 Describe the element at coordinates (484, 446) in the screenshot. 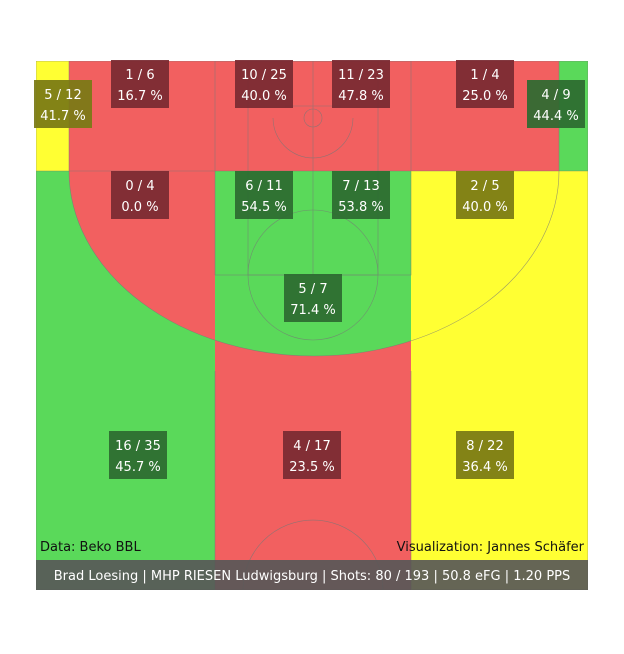

I see `zone-shots-label: 8 / 22` at that location.